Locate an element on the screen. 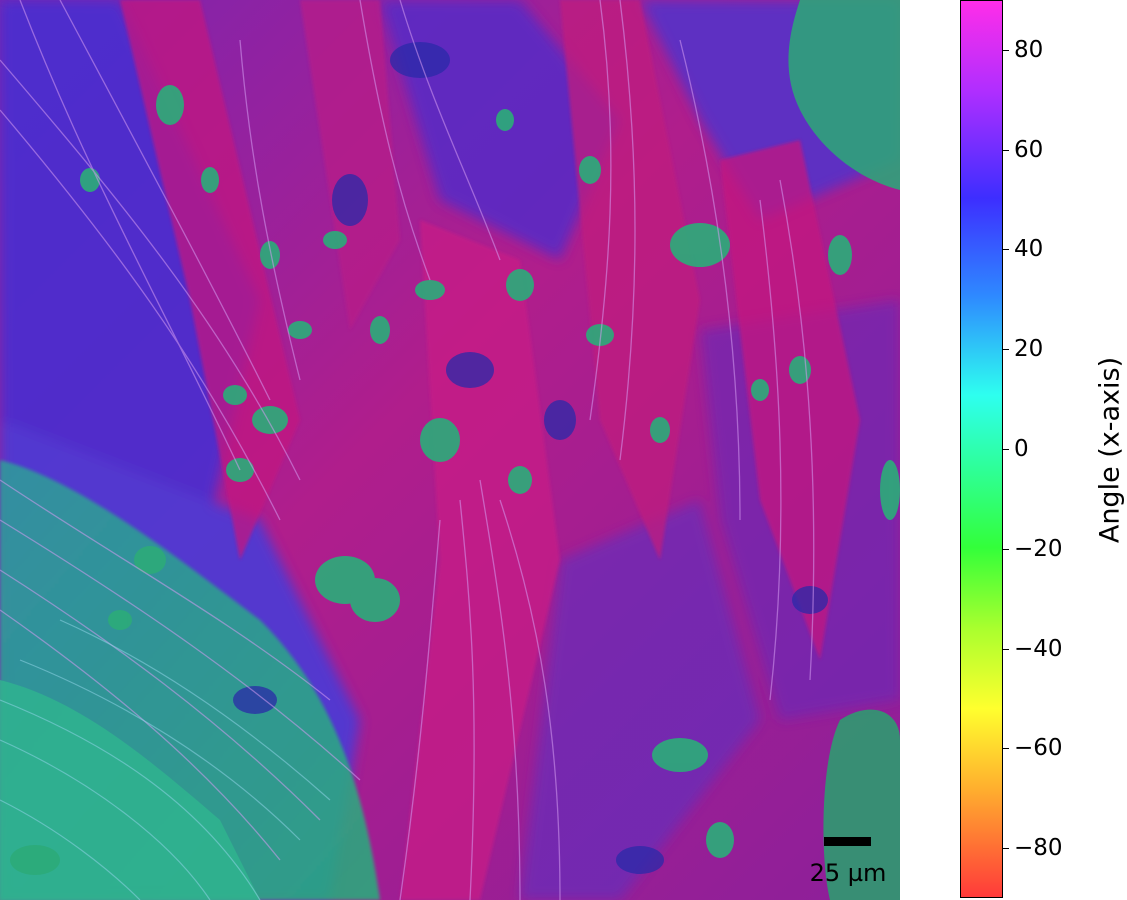 The height and width of the screenshot is (900, 1127). colorbar-tick-label: 40 is located at coordinates (1029, 249).